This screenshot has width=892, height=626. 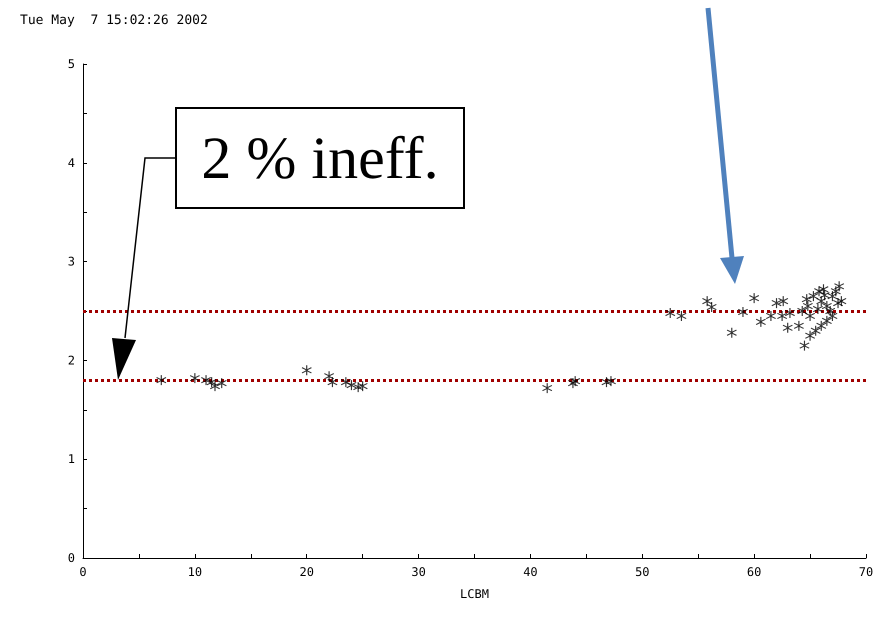 I want to click on x-tick-label: 0, so click(x=83, y=572).